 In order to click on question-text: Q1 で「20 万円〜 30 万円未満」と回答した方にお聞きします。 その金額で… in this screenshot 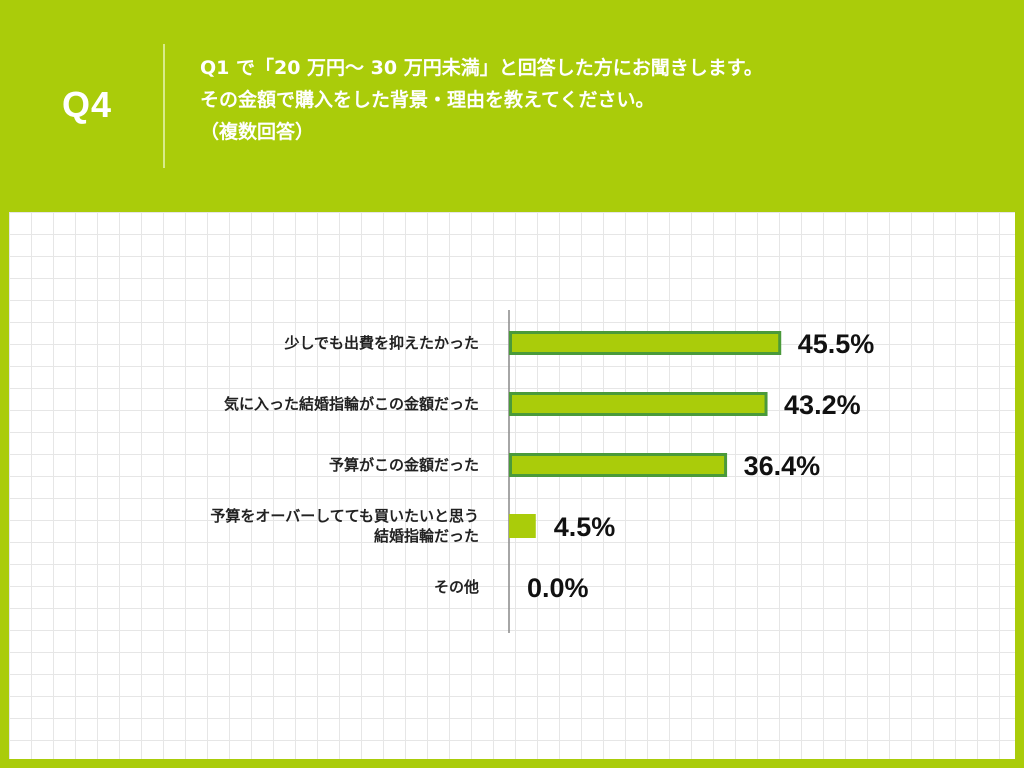, I will do `click(600, 100)`.